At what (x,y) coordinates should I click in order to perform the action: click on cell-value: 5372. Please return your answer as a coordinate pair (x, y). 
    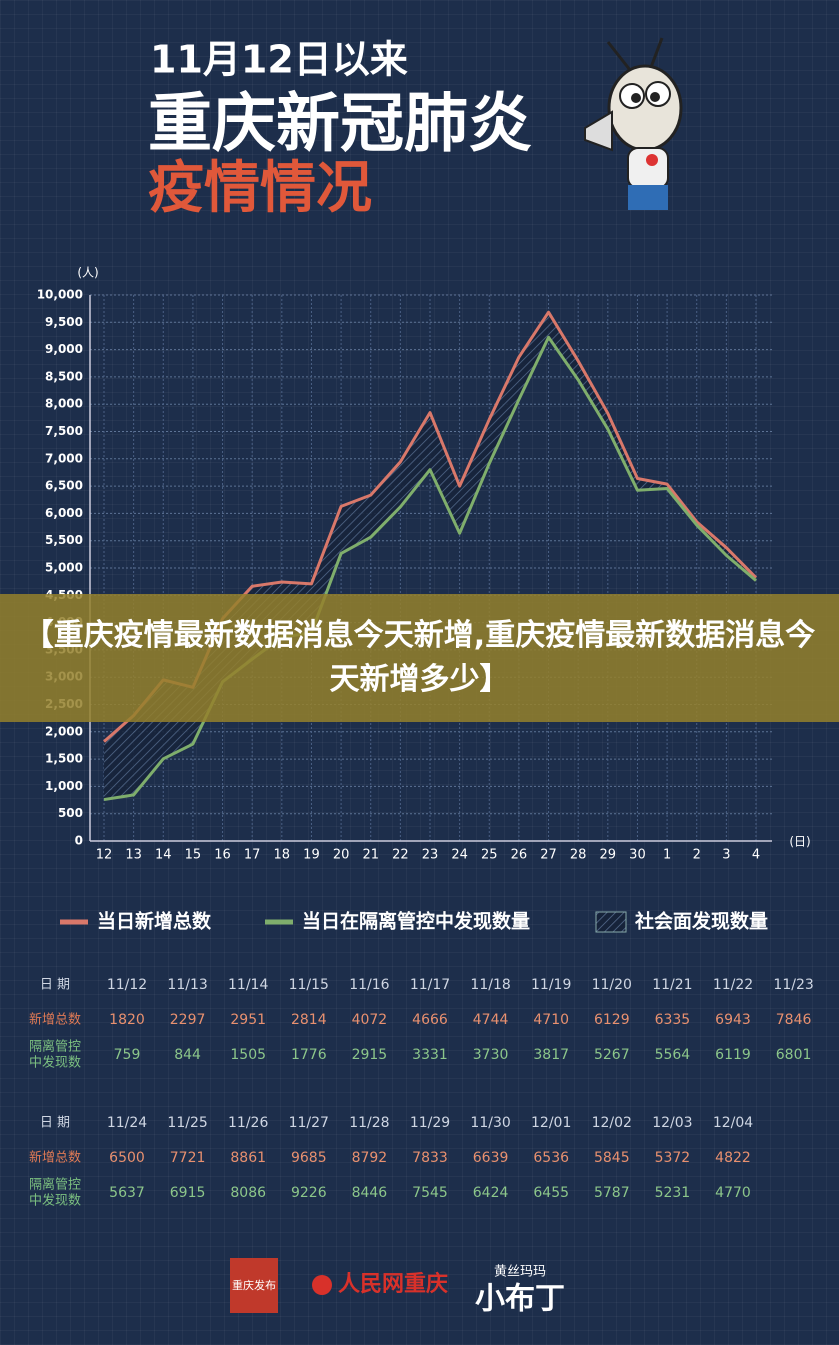
    Looking at the image, I should click on (673, 1158).